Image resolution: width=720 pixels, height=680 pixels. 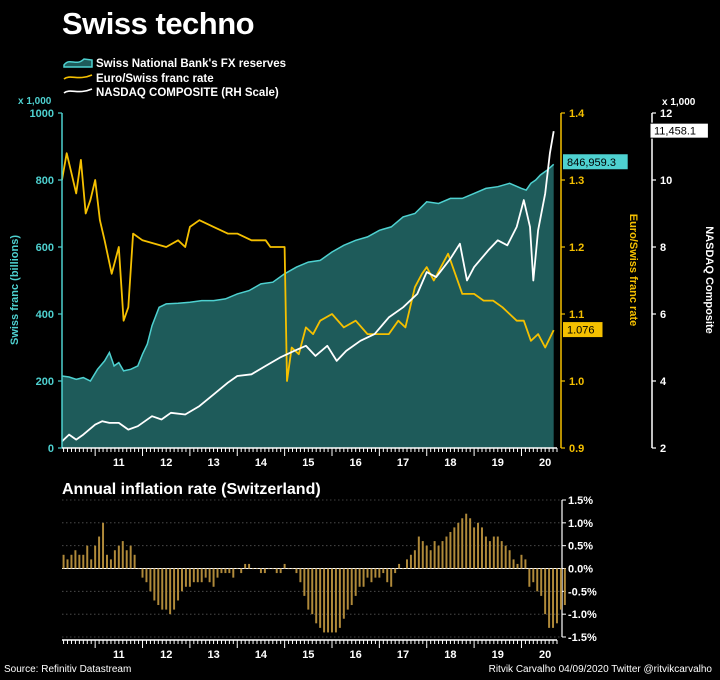 I want to click on left-axis-tick-label: 800, so click(x=45, y=181).